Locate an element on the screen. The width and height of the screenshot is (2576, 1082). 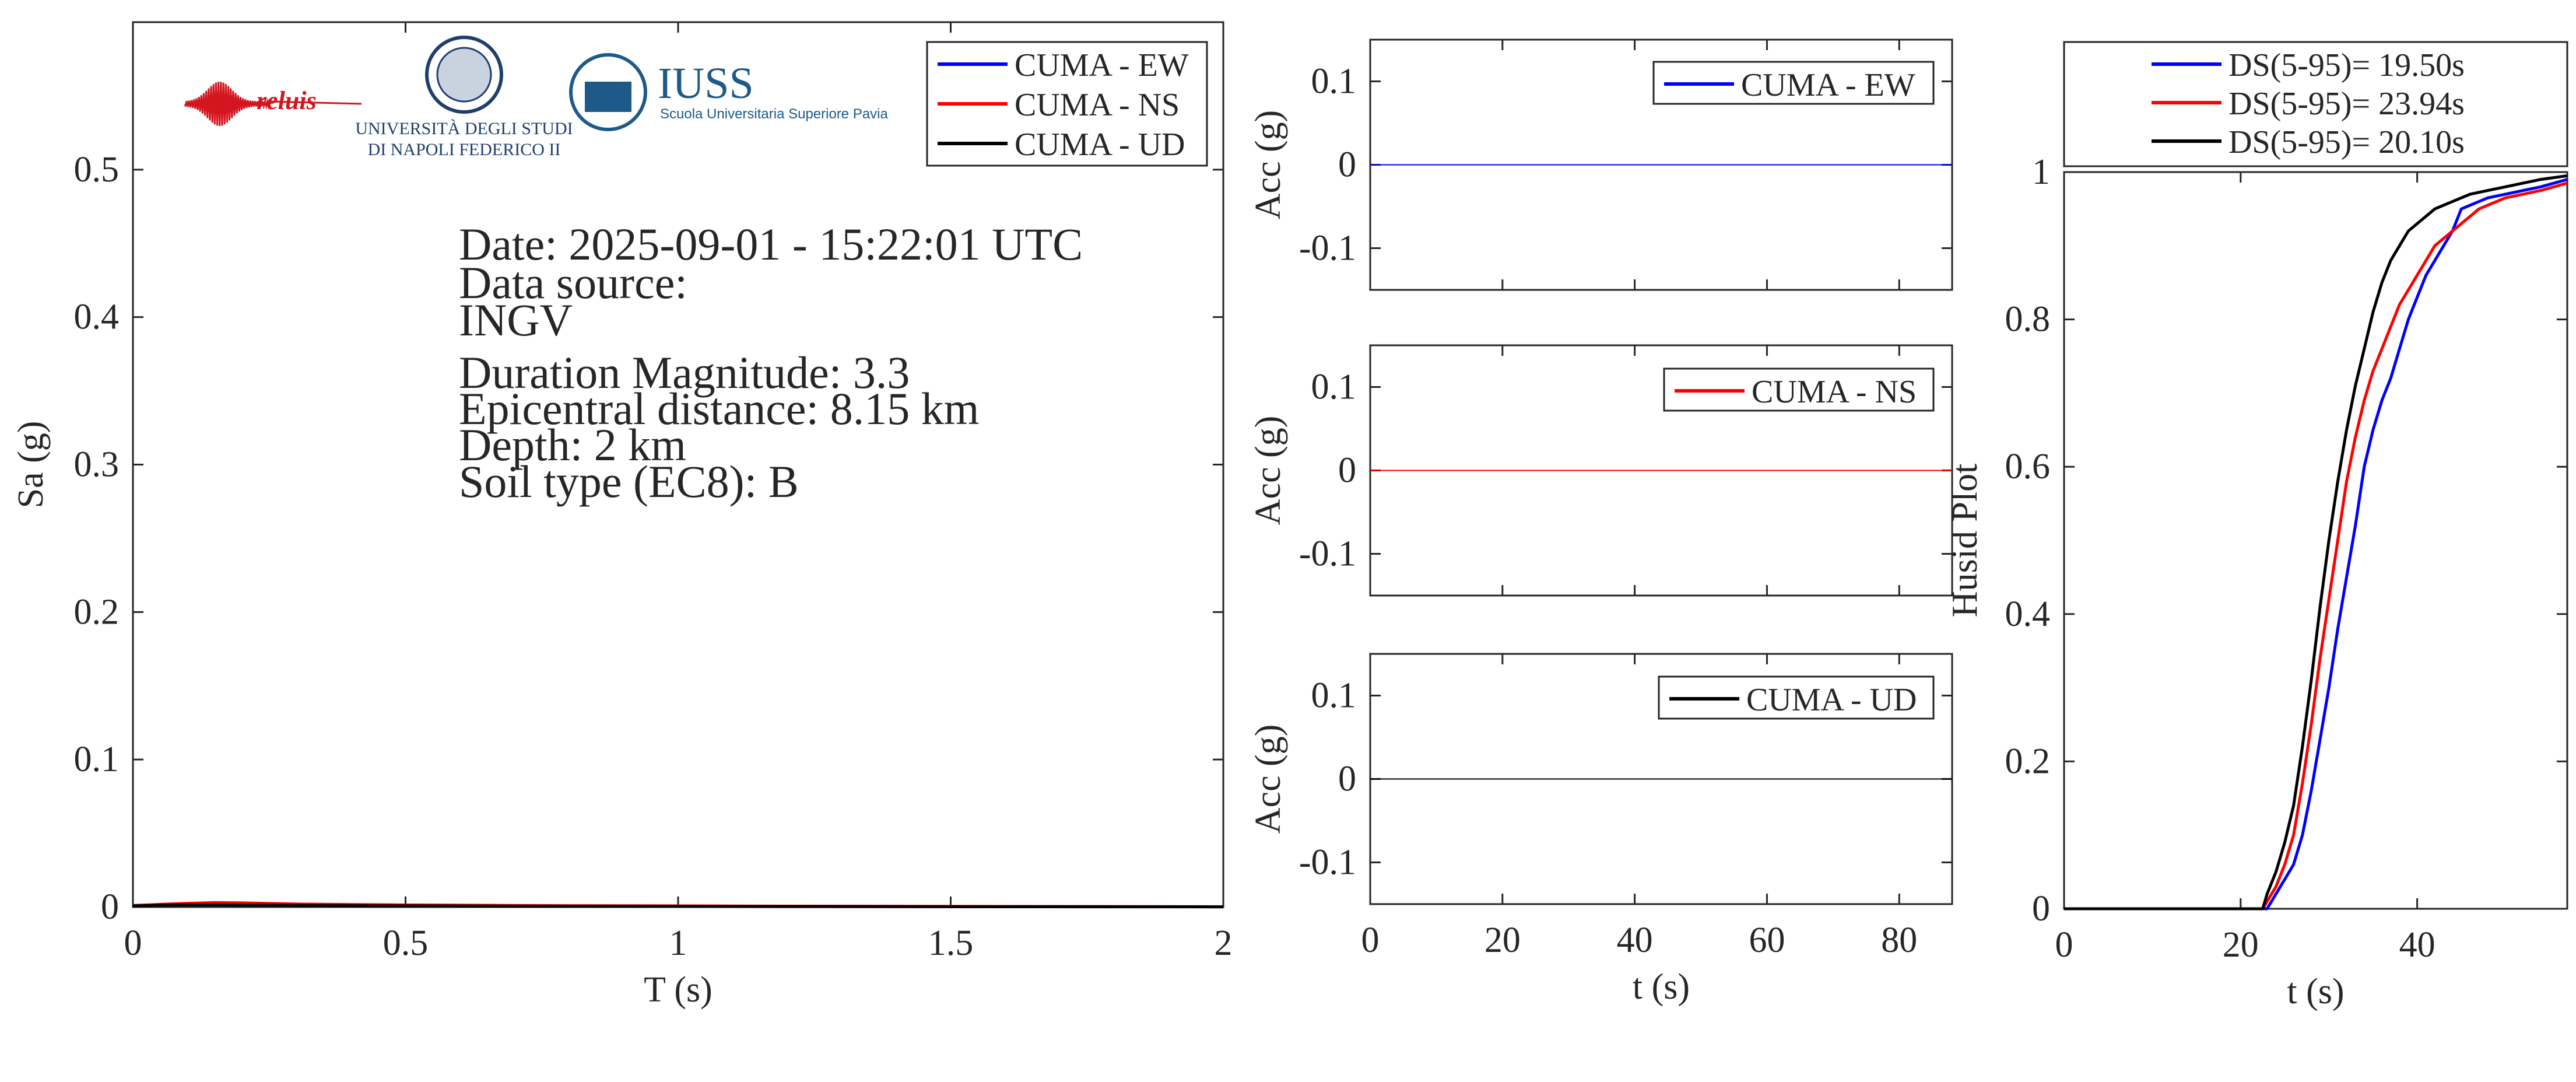
plot-box is located at coordinates (2315, 540).